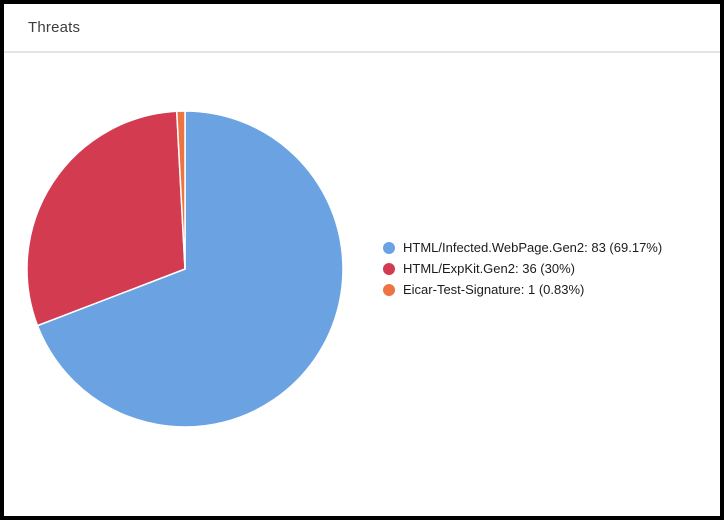 The width and height of the screenshot is (724, 520). Describe the element at coordinates (362, 28) in the screenshot. I see `panel-header: Threats` at that location.